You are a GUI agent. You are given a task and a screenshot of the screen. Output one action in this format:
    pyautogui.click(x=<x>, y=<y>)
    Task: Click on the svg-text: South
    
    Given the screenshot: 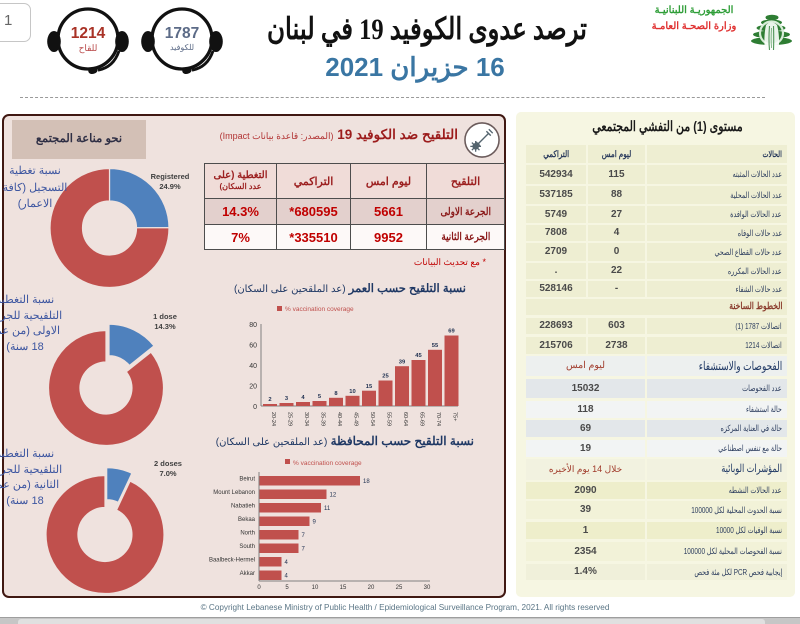 What is the action you would take?
    pyautogui.click(x=247, y=547)
    